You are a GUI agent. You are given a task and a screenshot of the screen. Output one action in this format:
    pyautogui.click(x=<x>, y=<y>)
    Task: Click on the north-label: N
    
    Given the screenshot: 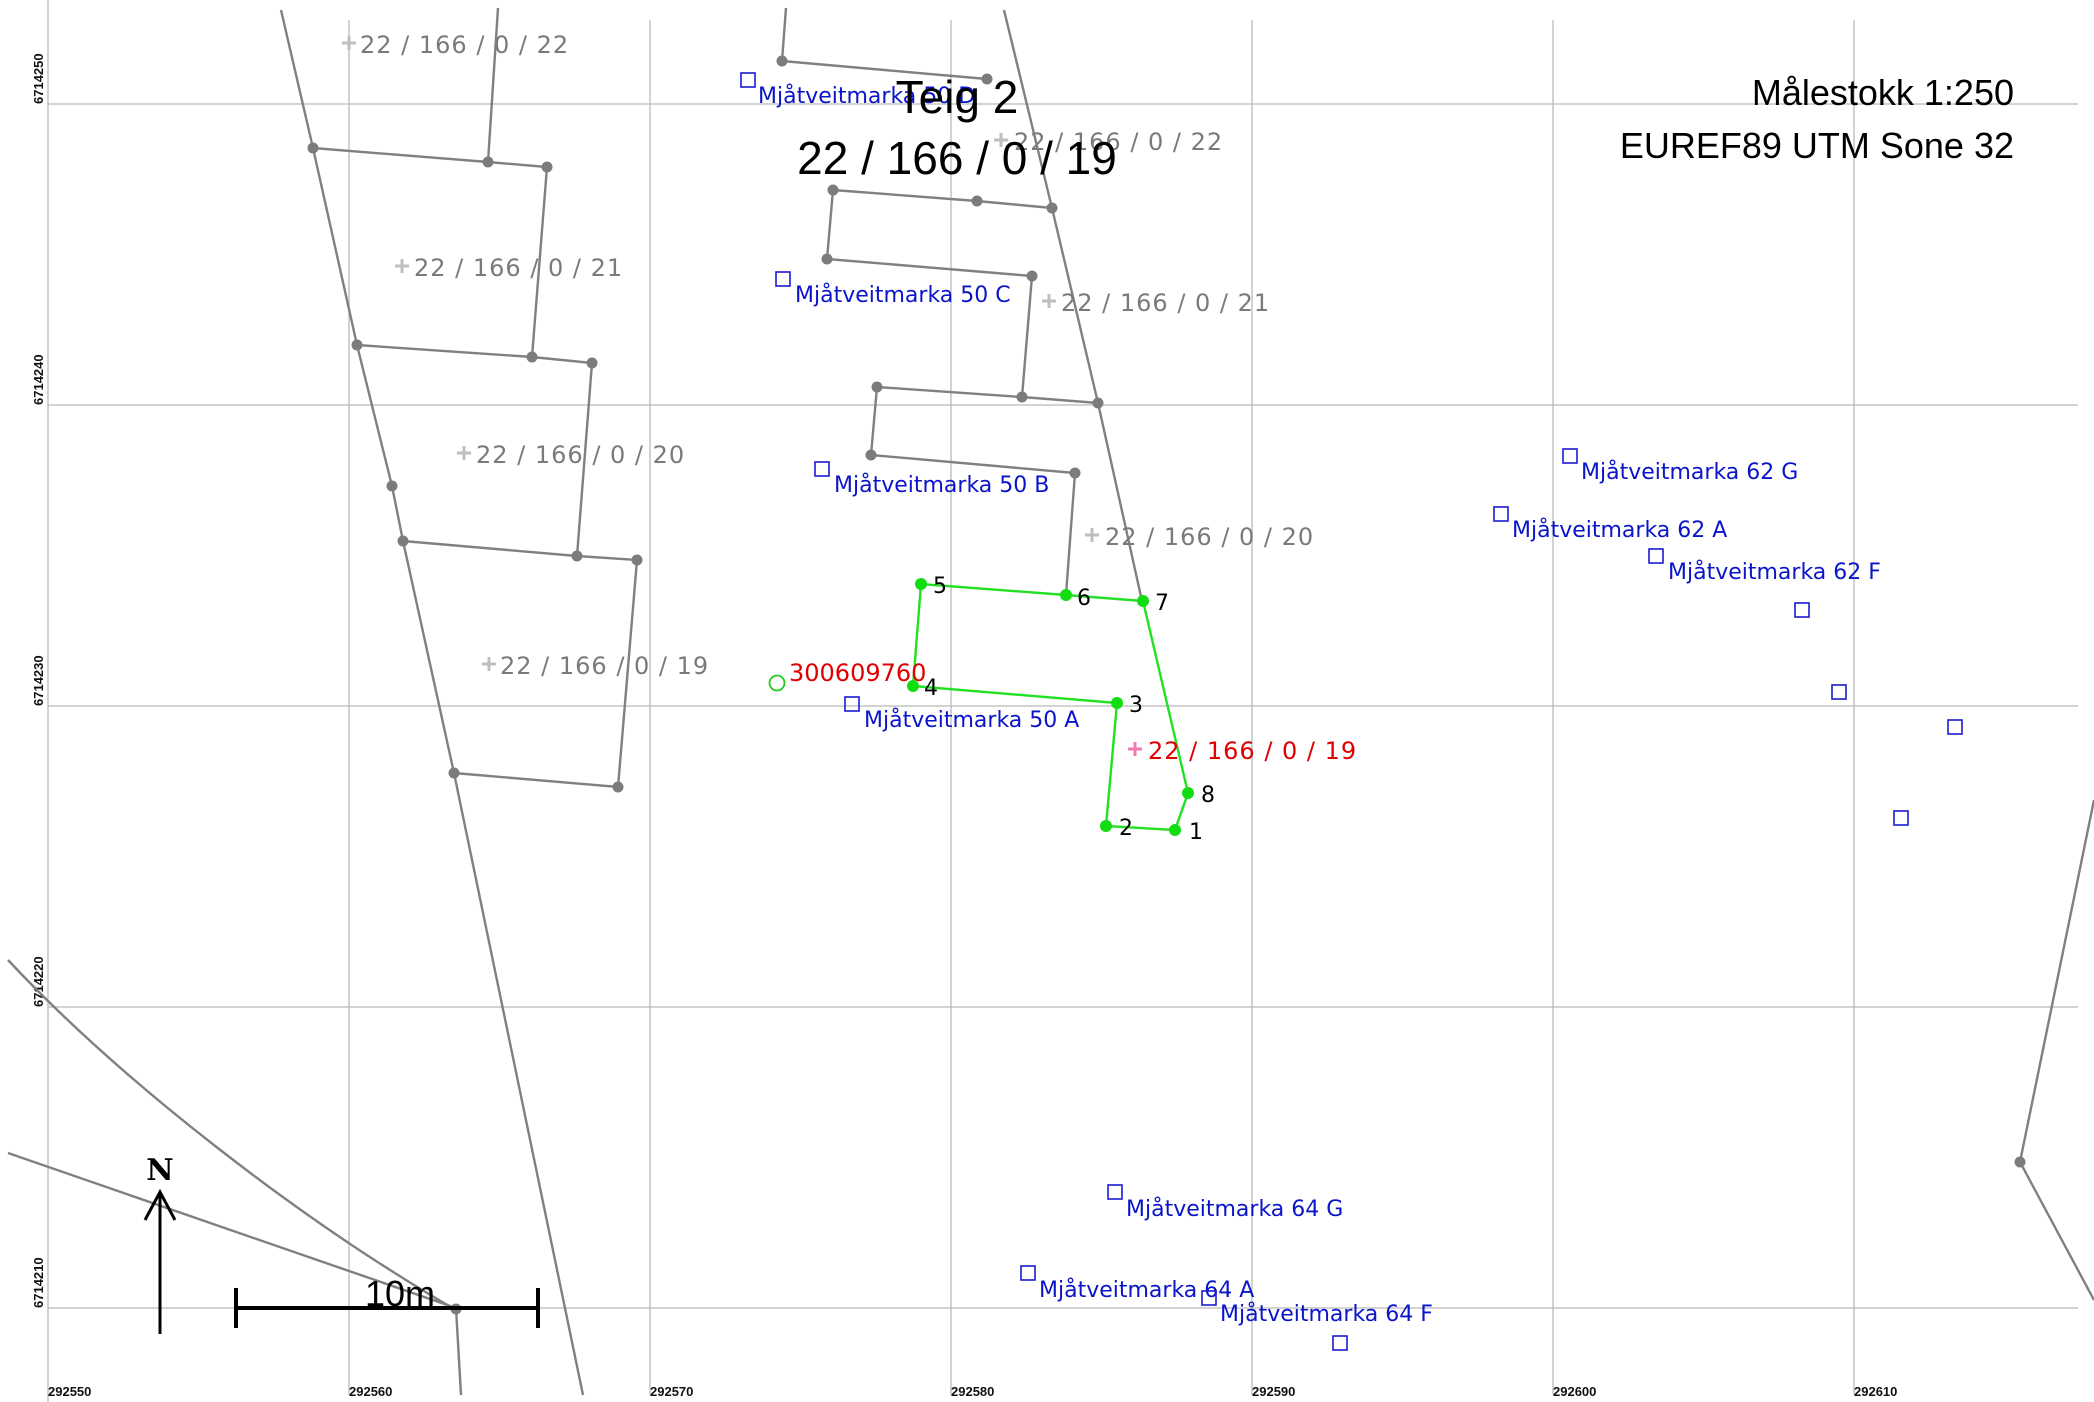 What is the action you would take?
    pyautogui.click(x=159, y=1170)
    